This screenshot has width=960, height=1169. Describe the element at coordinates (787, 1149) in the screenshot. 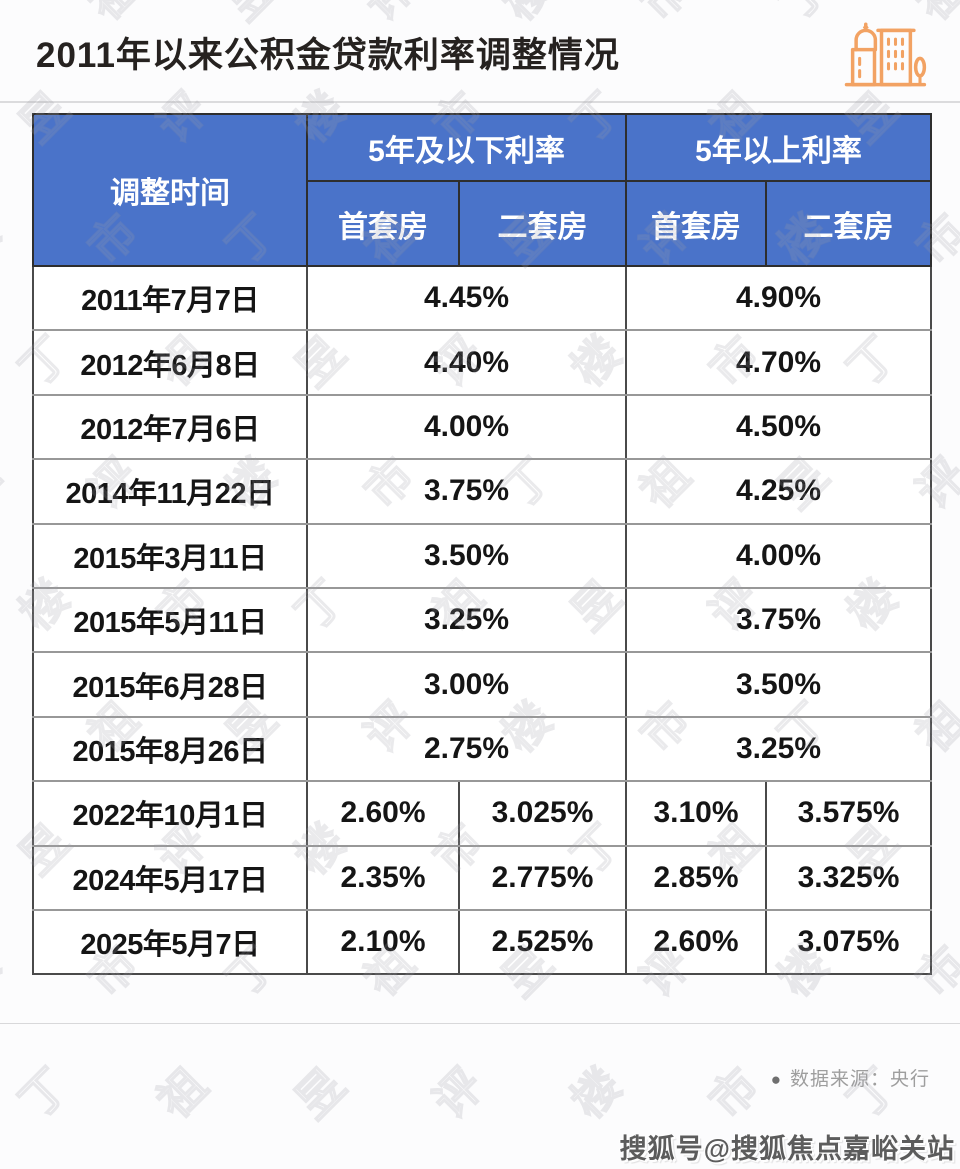

I see `sohu-account-watermark: 搜狐号@搜狐焦点嘉峪关站` at that location.